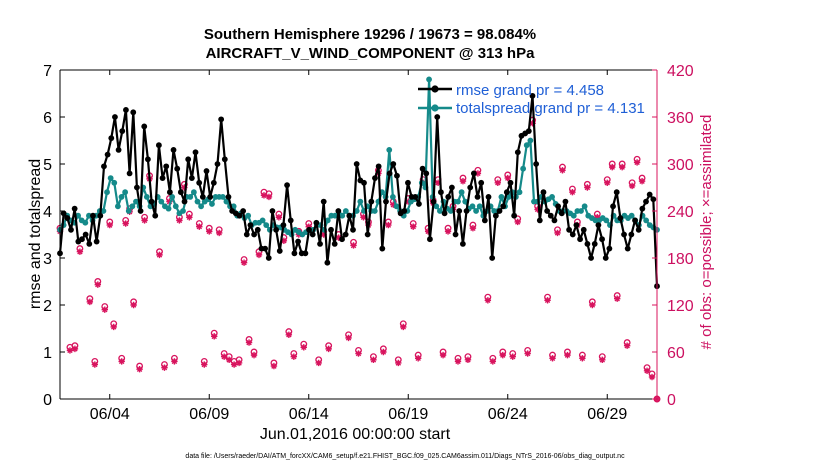 Image resolution: width=830 pixels, height=470 pixels. I want to click on left-tick-label: 4, so click(47, 212).